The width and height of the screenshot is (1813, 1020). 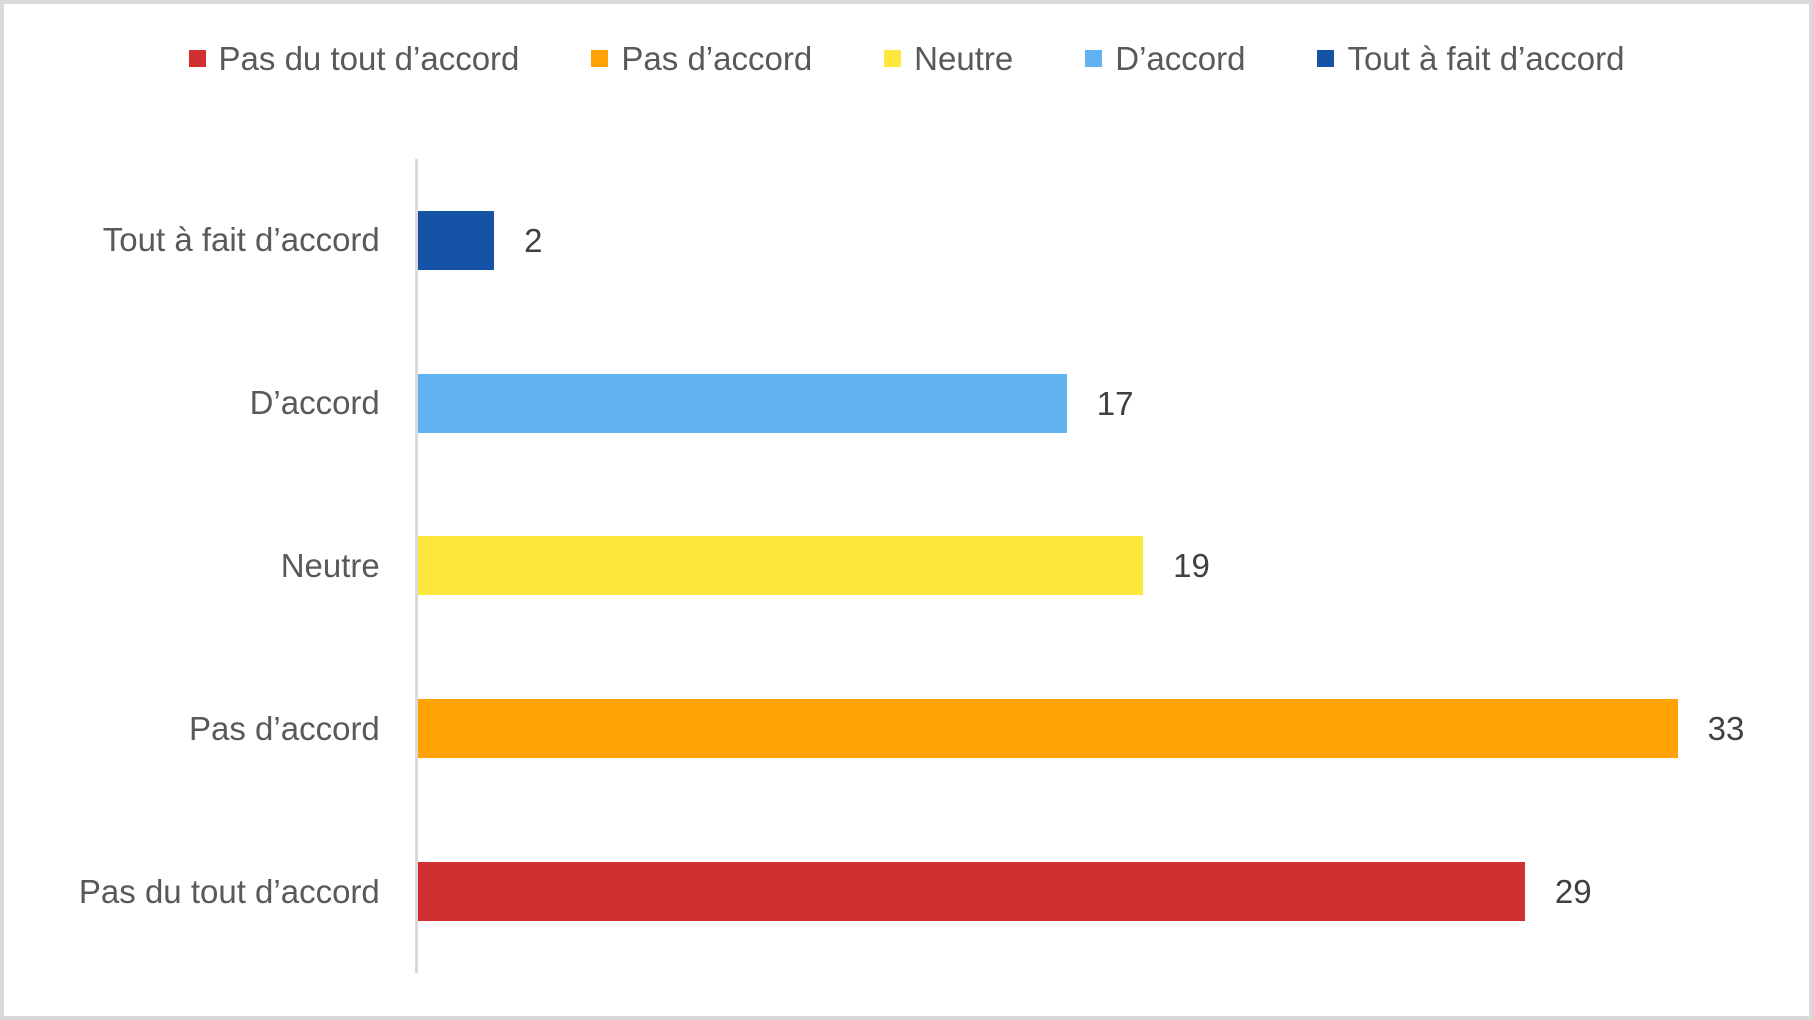 I want to click on category-label: Pas du tout d’accord, so click(x=229, y=891).